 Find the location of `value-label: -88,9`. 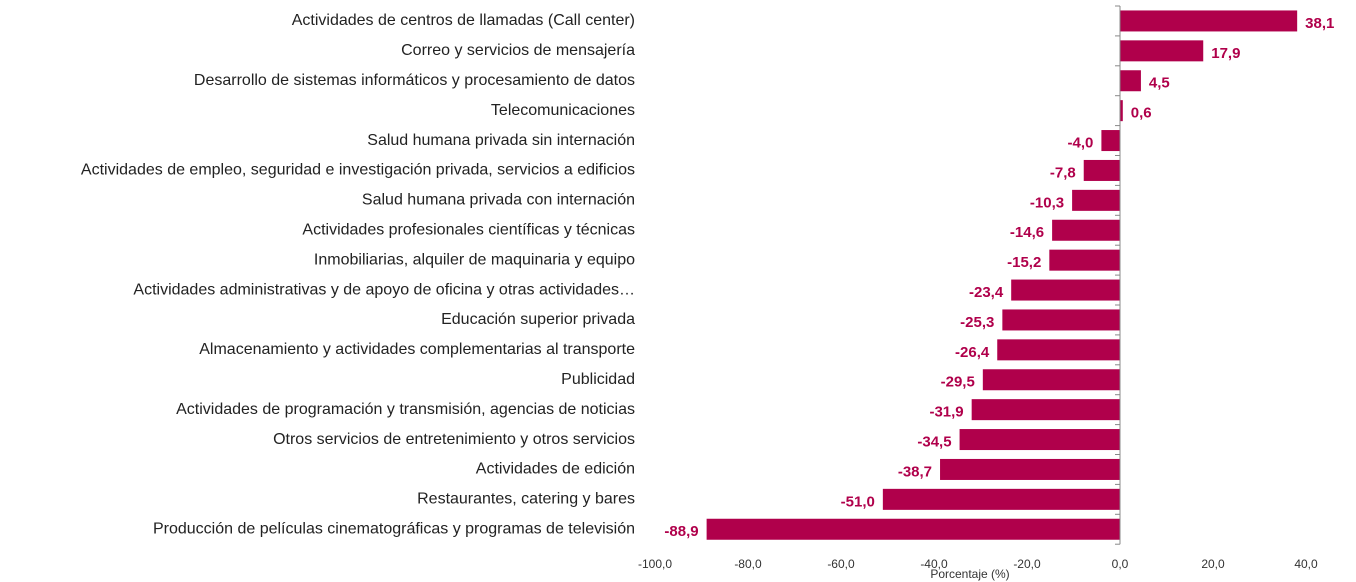

value-label: -88,9 is located at coordinates (681, 531).